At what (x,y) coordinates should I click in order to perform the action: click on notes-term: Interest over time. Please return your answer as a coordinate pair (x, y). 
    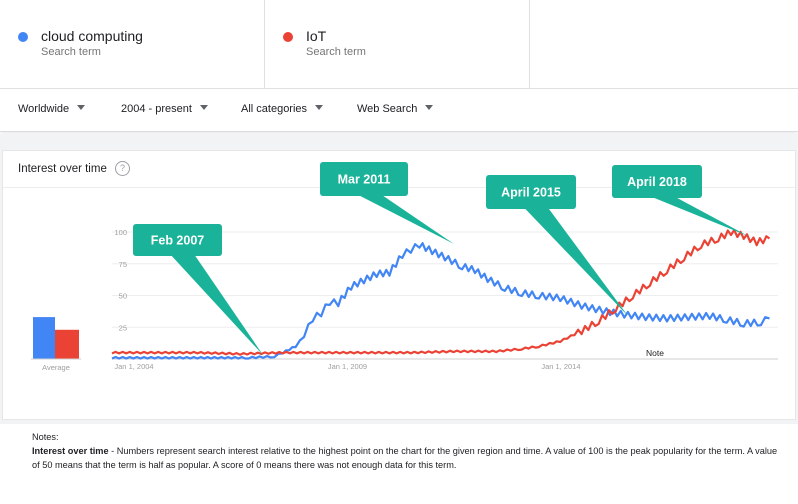
    Looking at the image, I should click on (70, 451).